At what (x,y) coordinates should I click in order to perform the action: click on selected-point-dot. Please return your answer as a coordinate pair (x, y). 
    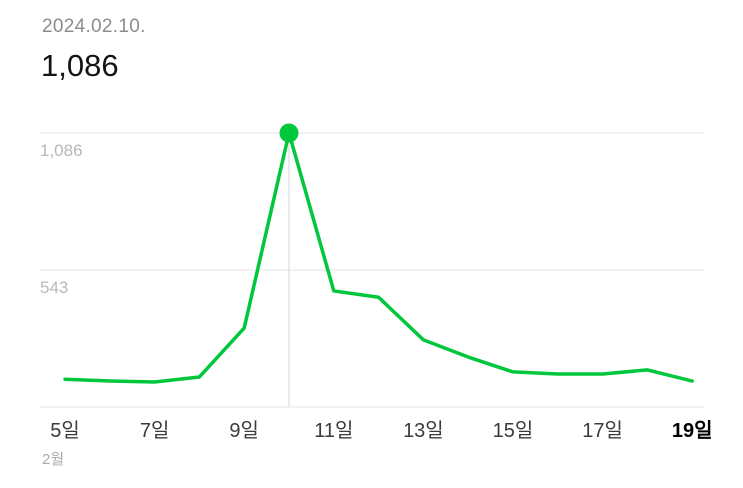
    Looking at the image, I should click on (289, 133).